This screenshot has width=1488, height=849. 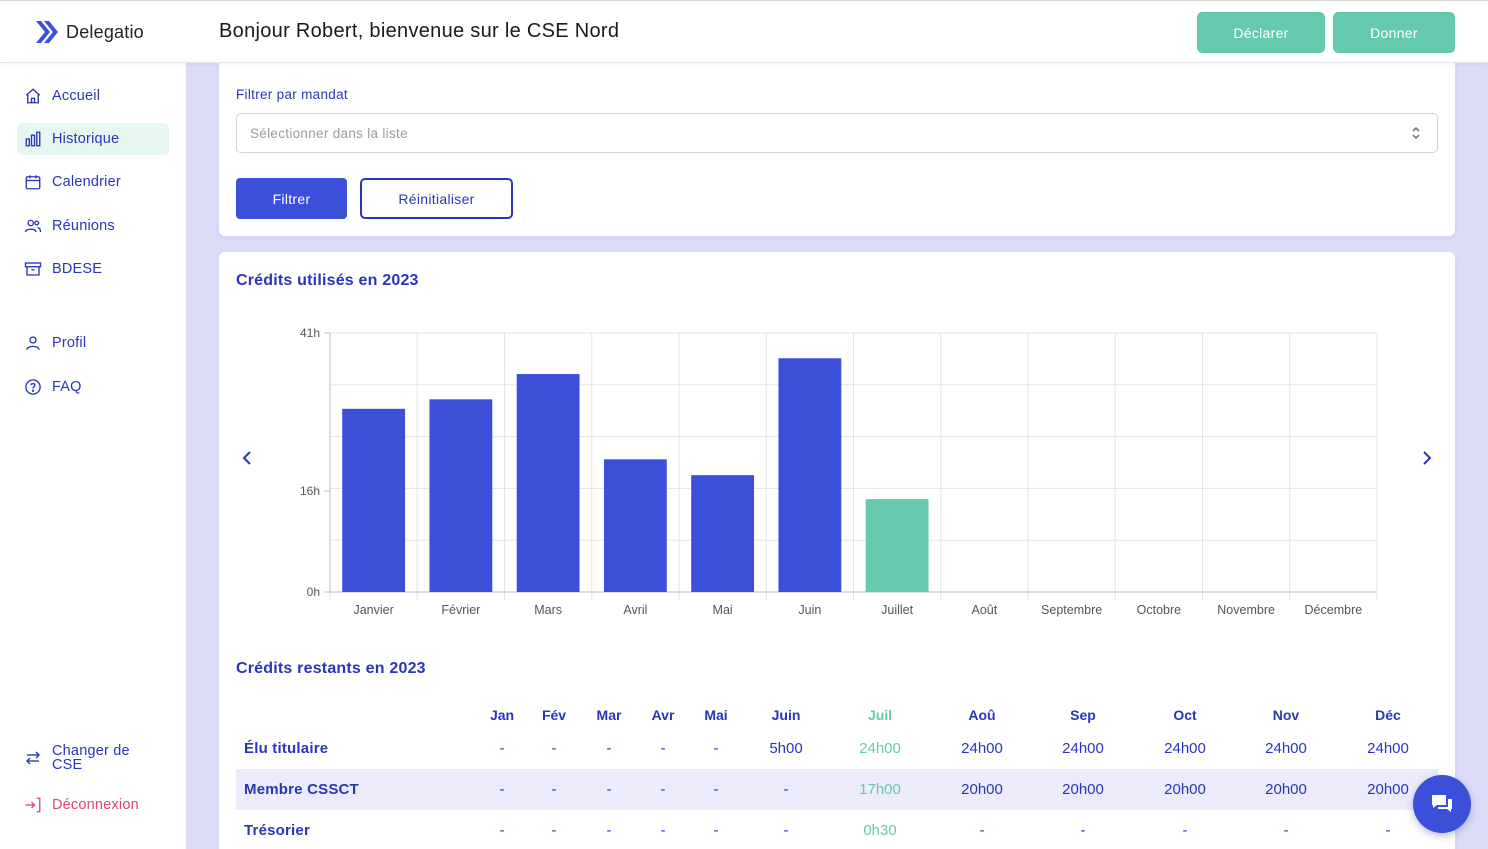 What do you see at coordinates (982, 715) in the screenshot?
I see `month-header: Aoû` at bounding box center [982, 715].